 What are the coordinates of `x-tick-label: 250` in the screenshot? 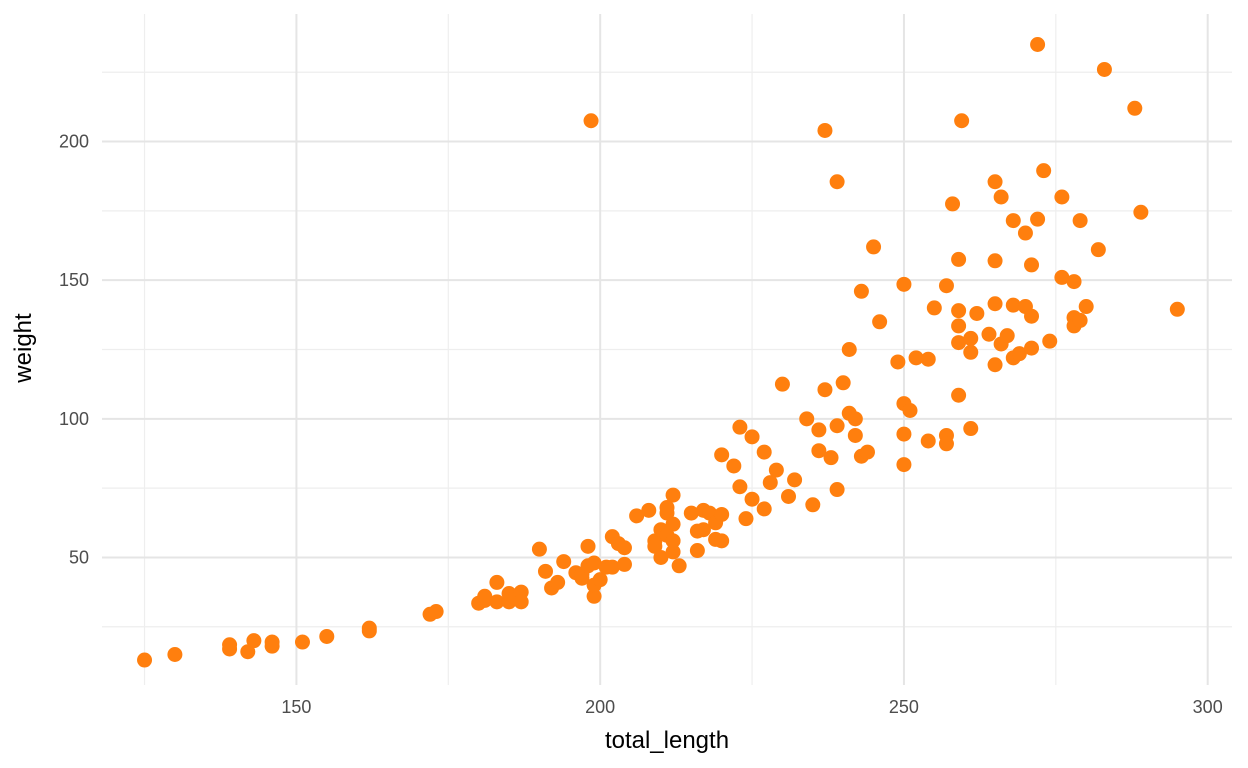 It's located at (904, 707).